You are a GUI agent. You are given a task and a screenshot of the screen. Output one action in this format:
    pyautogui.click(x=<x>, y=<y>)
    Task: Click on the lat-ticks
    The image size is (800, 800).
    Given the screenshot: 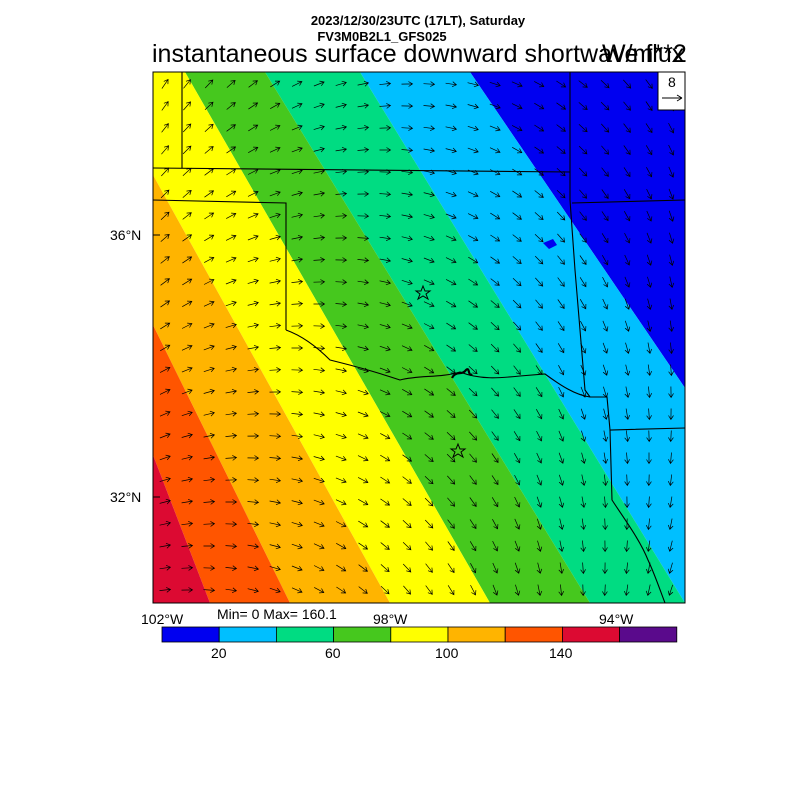 What is the action you would take?
    pyautogui.click(x=156, y=366)
    